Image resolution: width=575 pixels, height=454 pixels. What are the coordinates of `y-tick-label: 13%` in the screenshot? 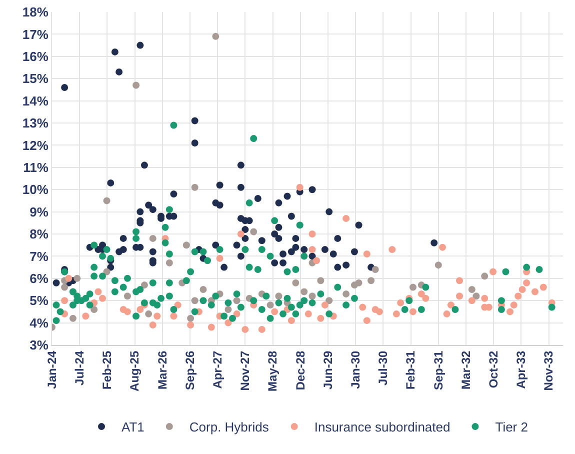 It's located at (35, 123).